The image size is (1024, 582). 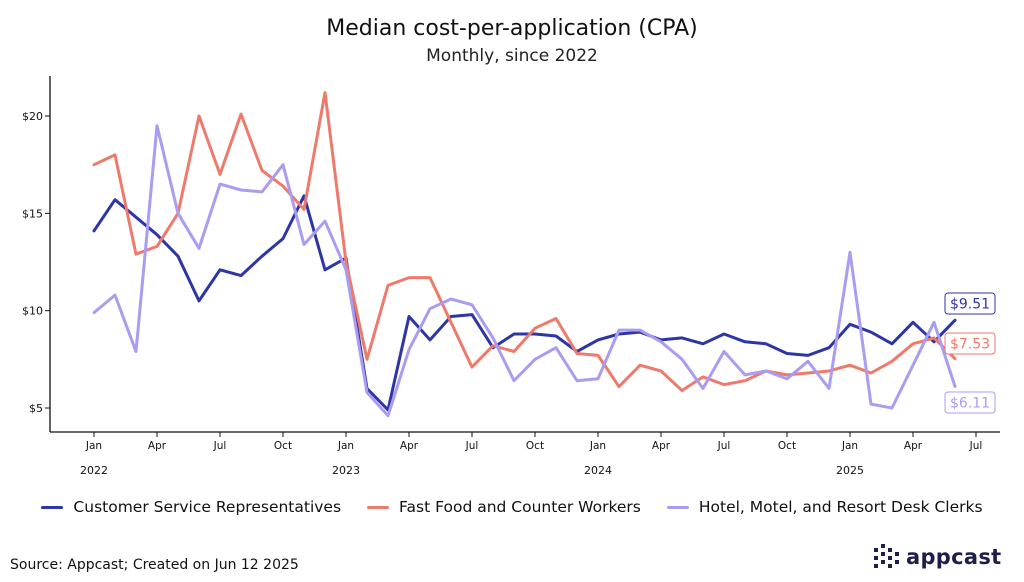 What do you see at coordinates (520, 507) in the screenshot?
I see `legend-label: Fast Food and Counter Workers` at bounding box center [520, 507].